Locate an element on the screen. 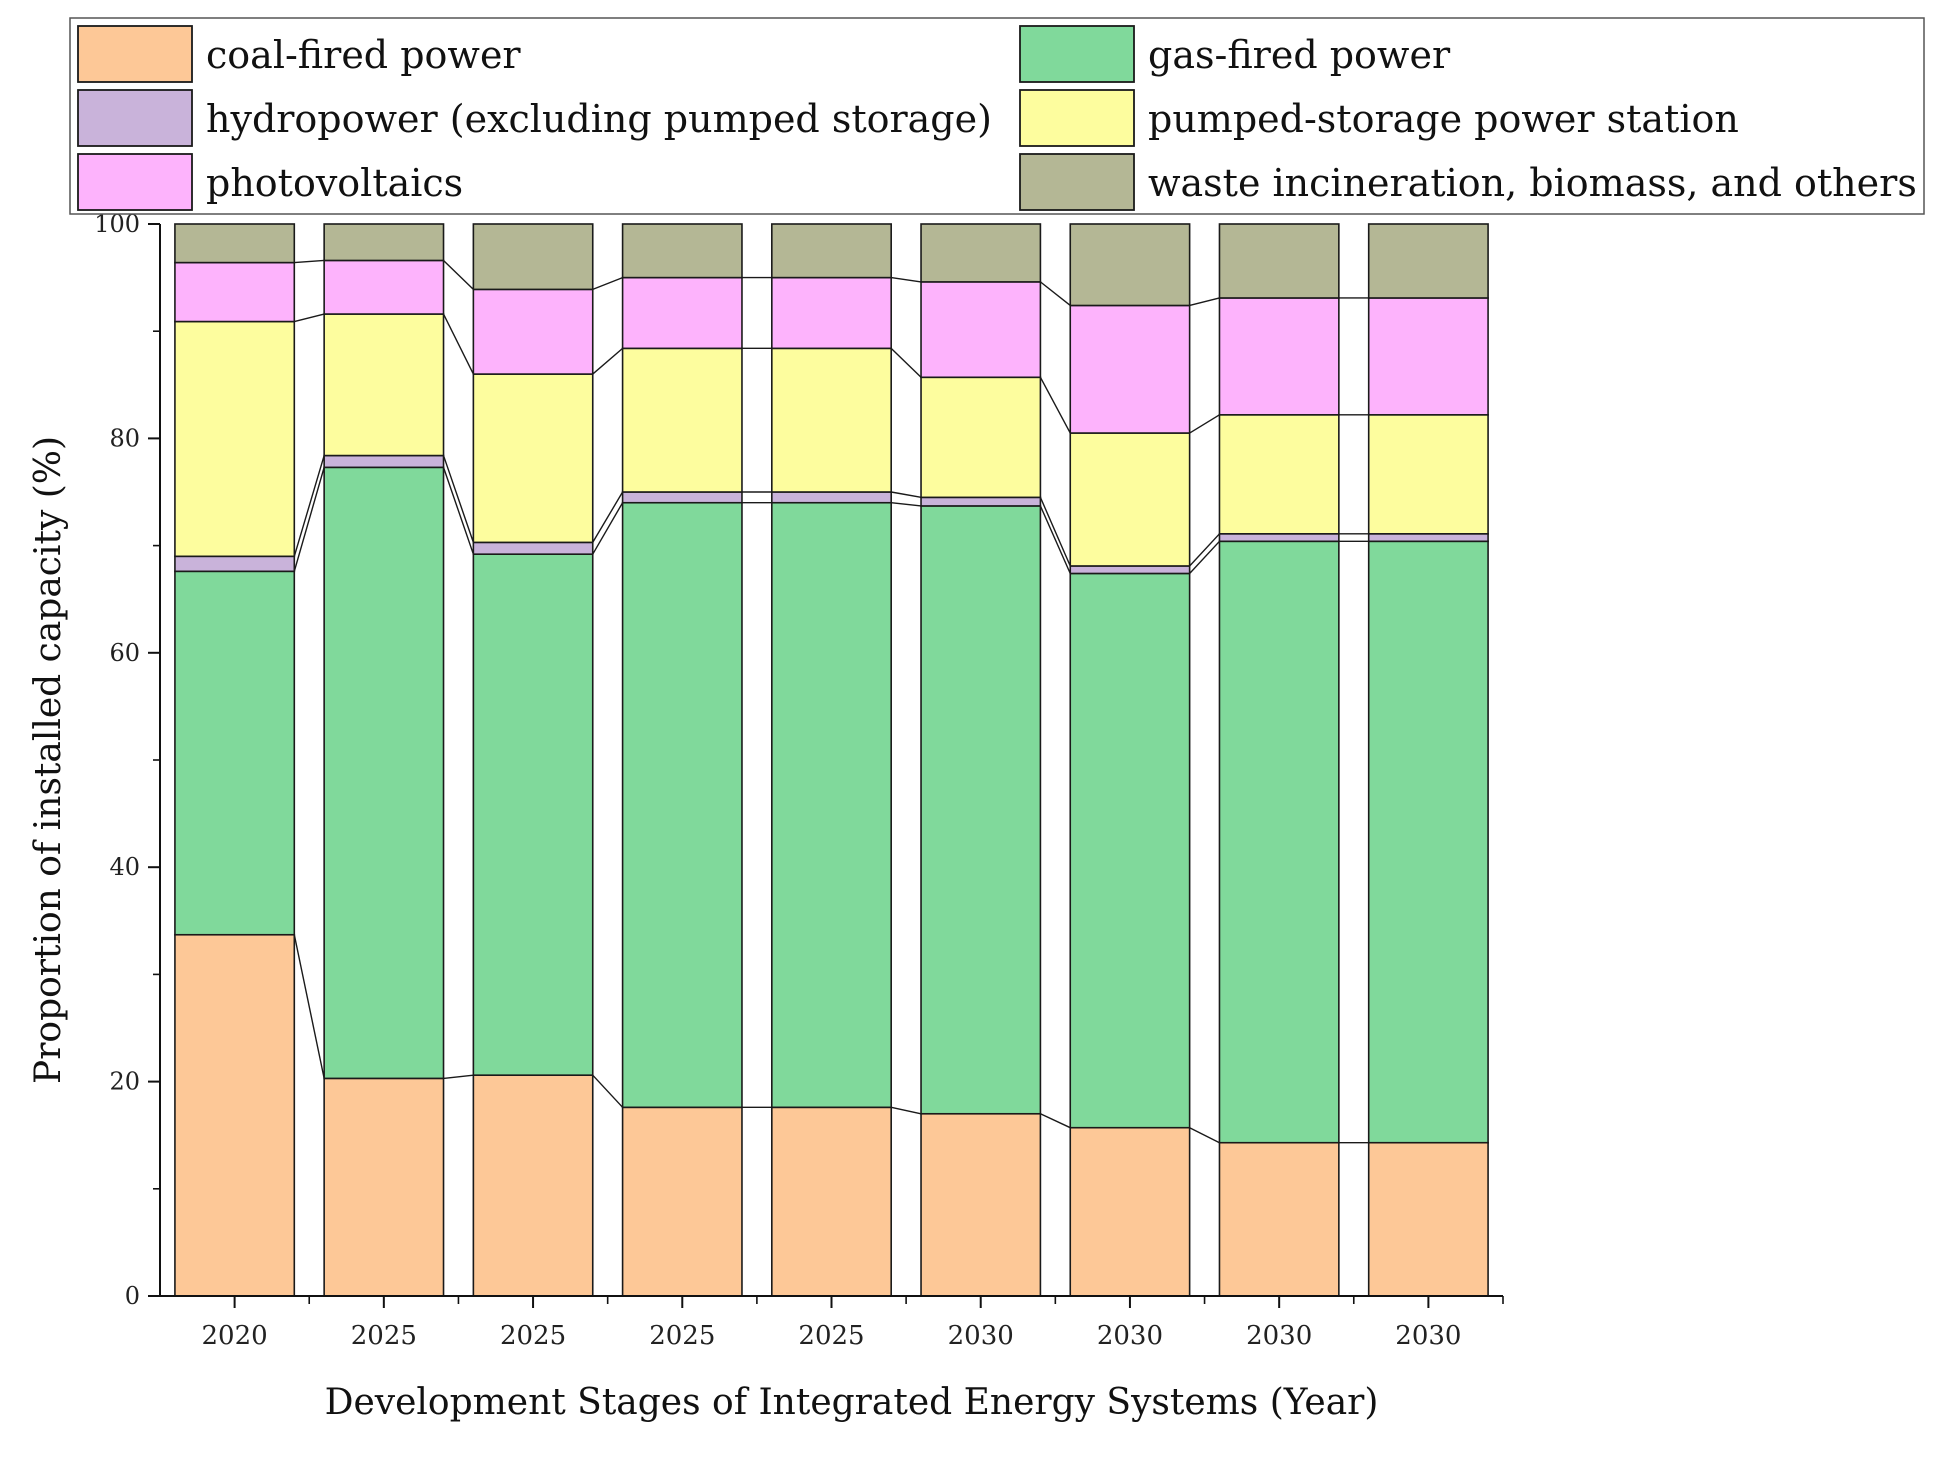 Image resolution: width=1936 pixels, height=1459 pixels. legend-label: pumped-storage power station is located at coordinates (1443, 119).